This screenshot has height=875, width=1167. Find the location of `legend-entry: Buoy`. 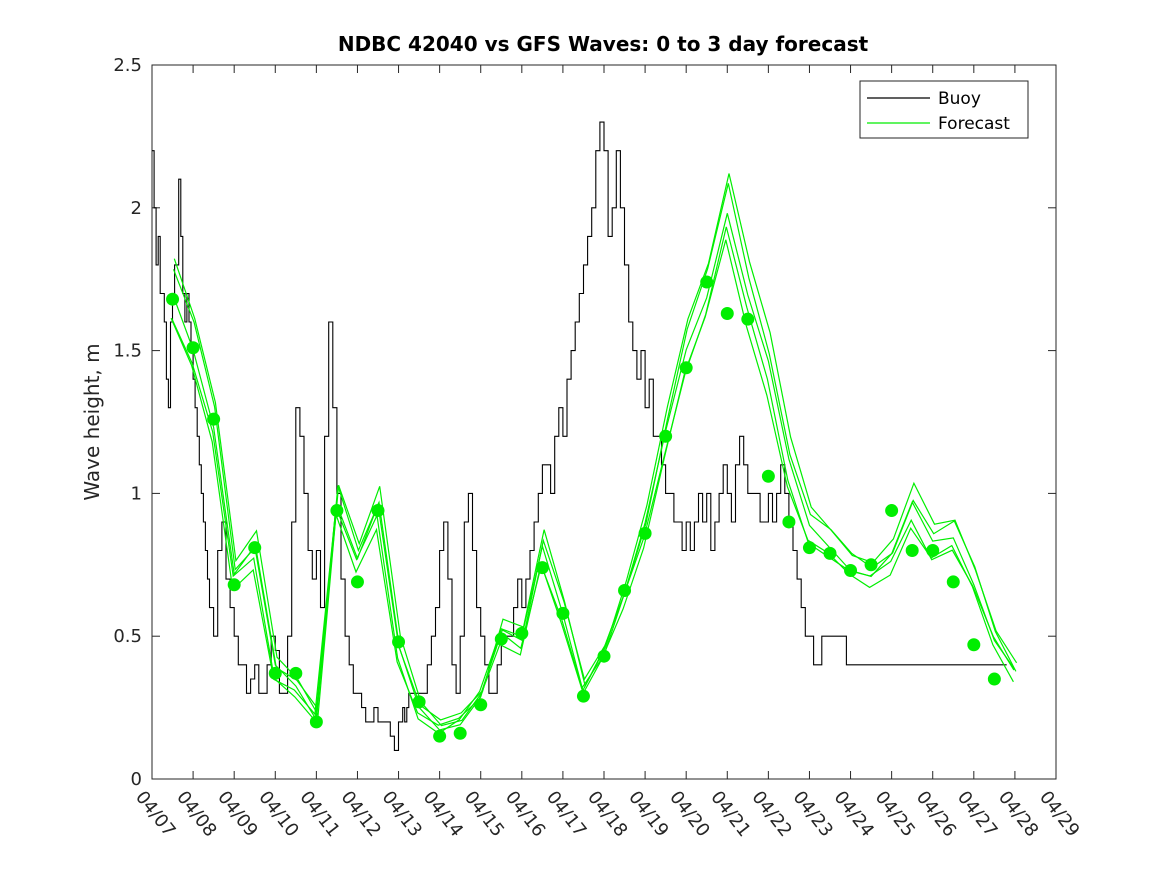

legend-entry: Buoy is located at coordinates (959, 99).